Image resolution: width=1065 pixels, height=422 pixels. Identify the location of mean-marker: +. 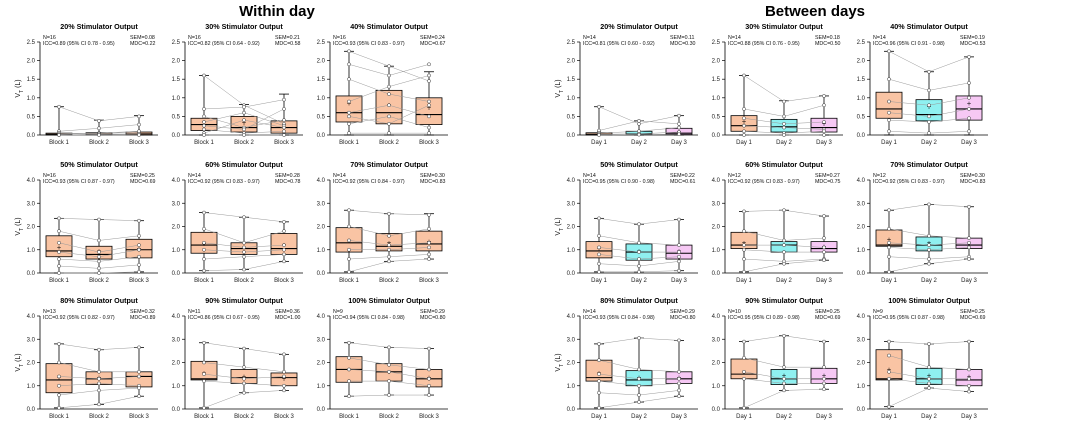
(888, 239).